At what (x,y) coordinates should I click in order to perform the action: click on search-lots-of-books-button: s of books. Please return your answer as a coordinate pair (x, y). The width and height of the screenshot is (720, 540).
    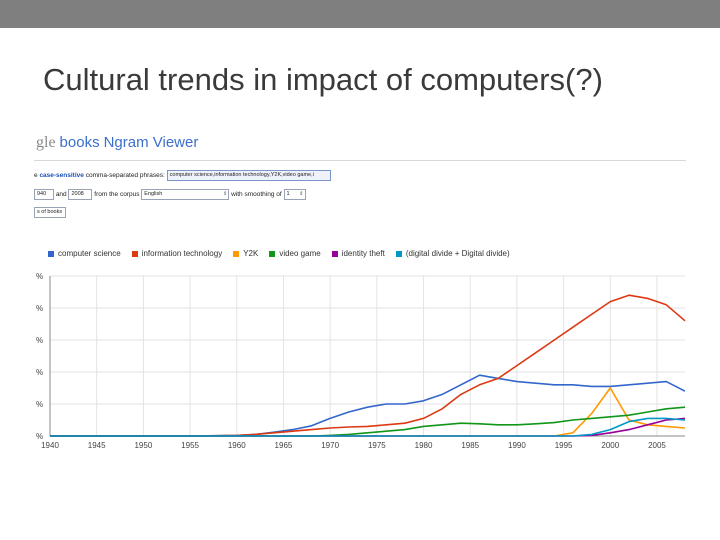
    Looking at the image, I should click on (50, 212).